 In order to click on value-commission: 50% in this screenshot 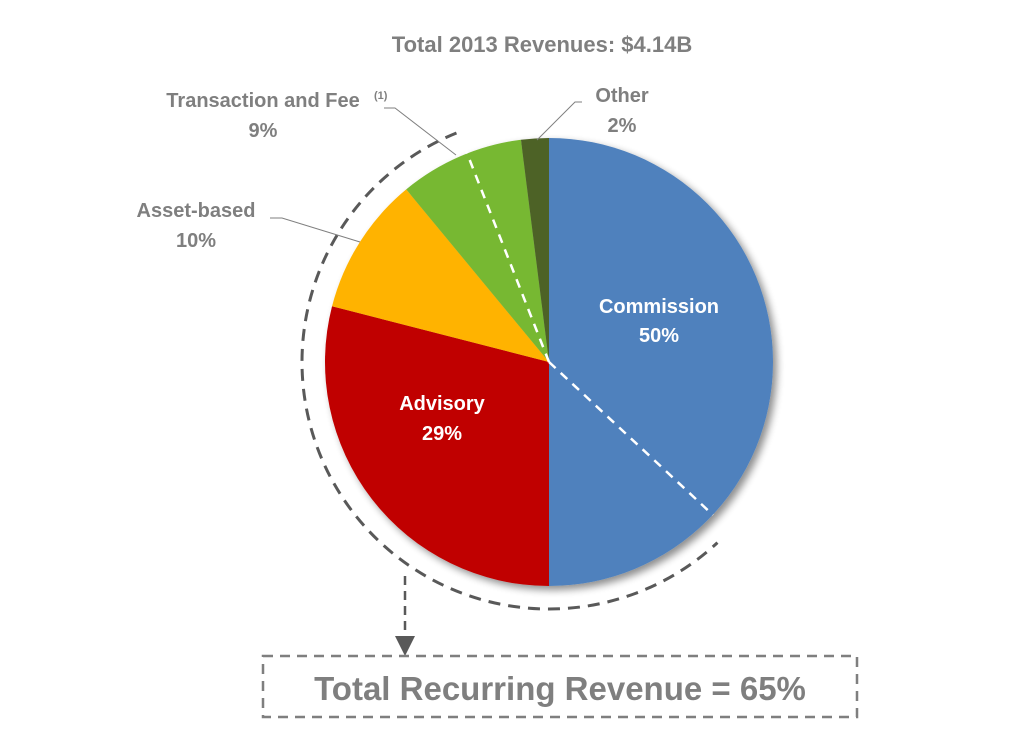, I will do `click(659, 336)`.